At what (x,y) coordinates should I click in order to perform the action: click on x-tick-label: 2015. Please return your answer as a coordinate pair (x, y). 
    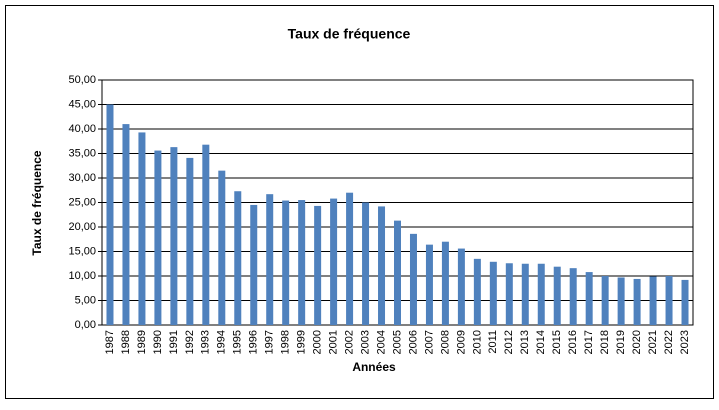
    Looking at the image, I should click on (557, 342).